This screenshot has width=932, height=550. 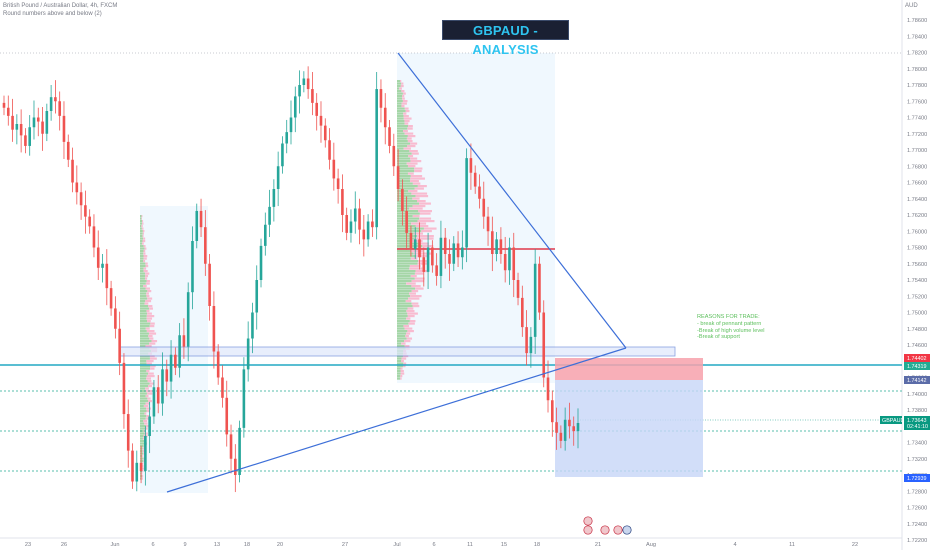 What do you see at coordinates (729, 323) in the screenshot?
I see `trade-reason-item: - break of pennant pattern` at bounding box center [729, 323].